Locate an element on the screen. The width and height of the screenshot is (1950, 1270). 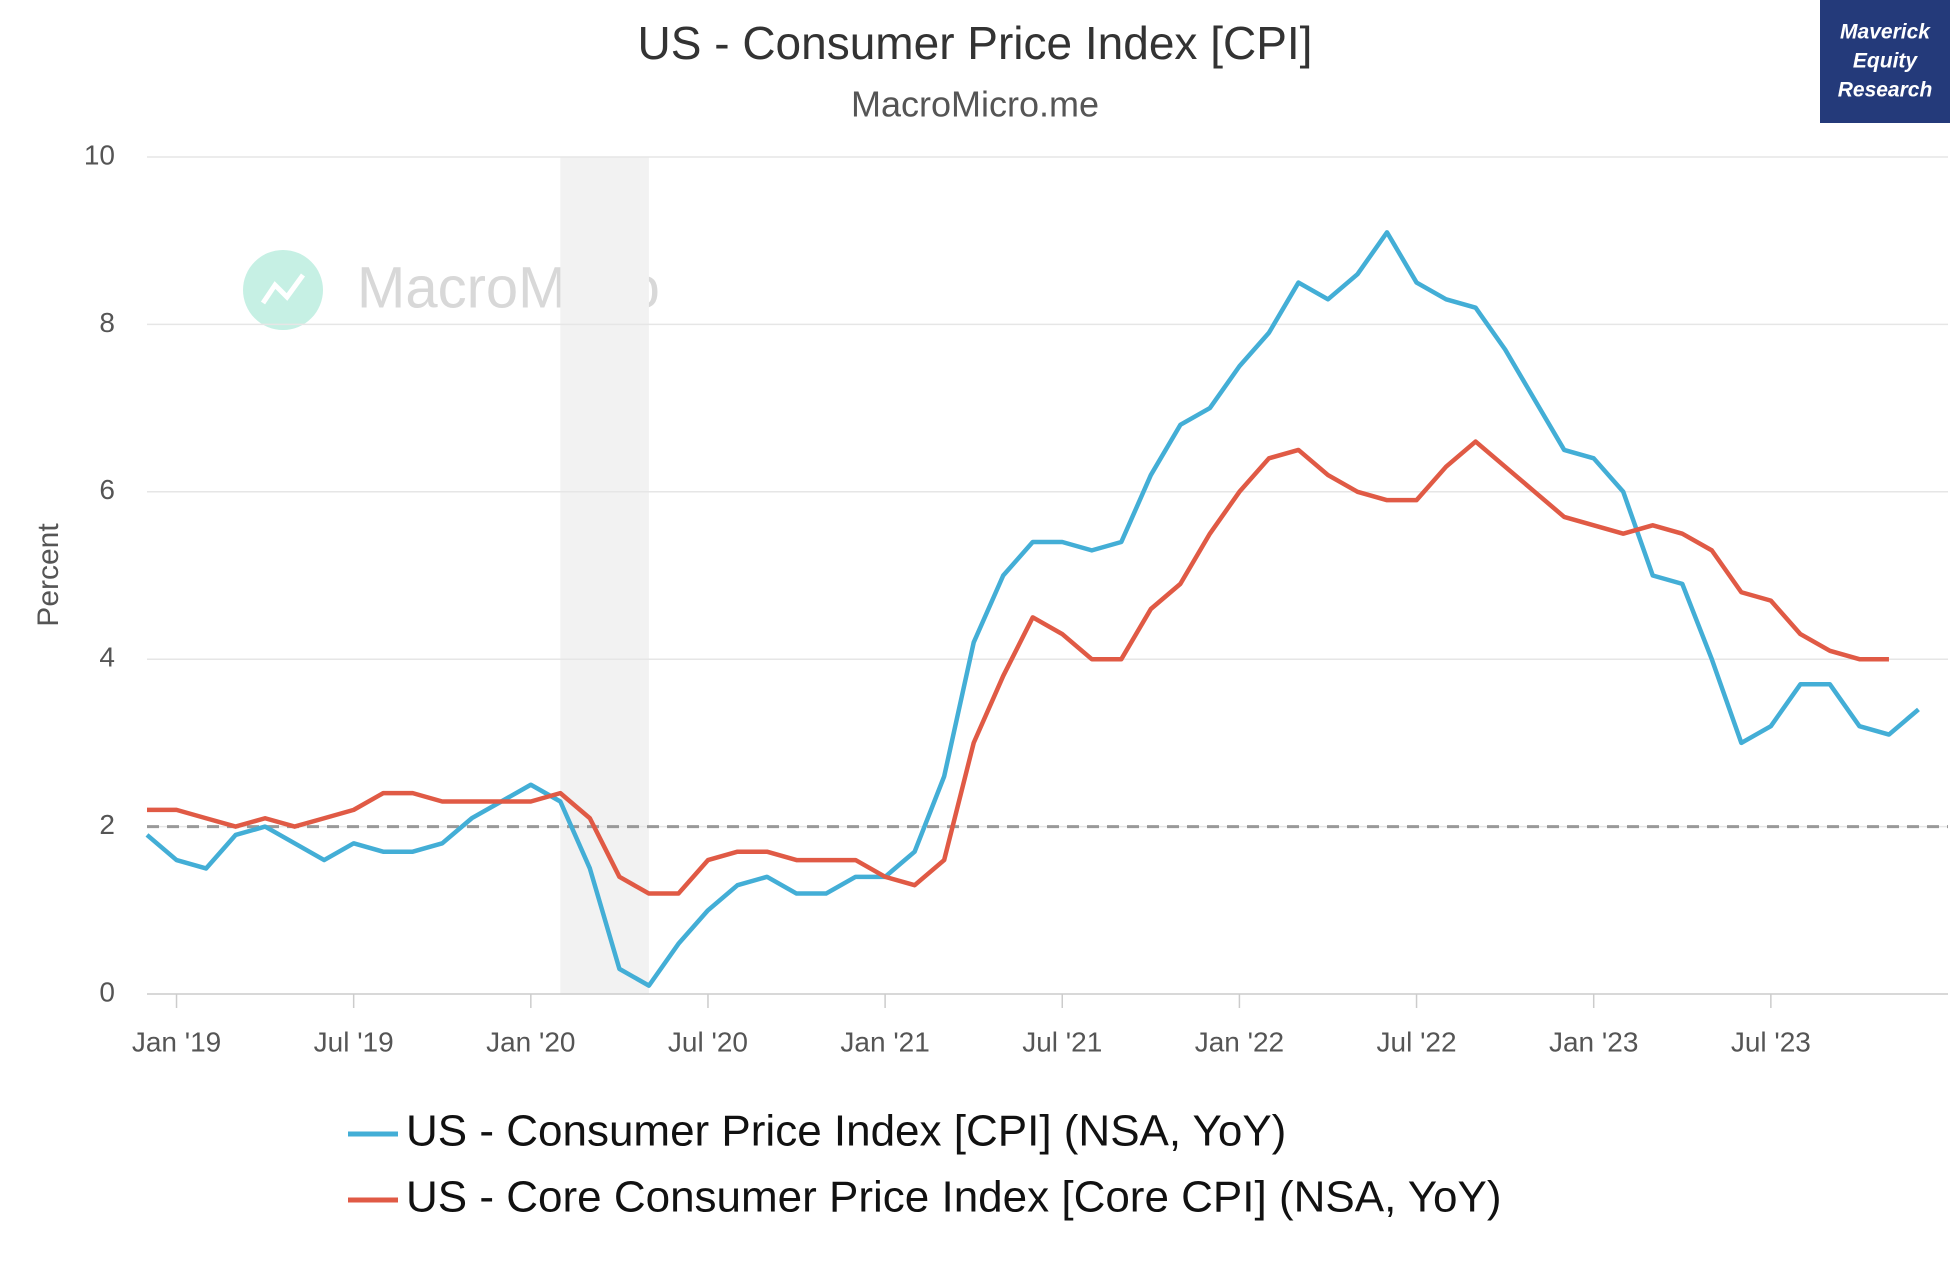
shaded-range is located at coordinates (604, 575).